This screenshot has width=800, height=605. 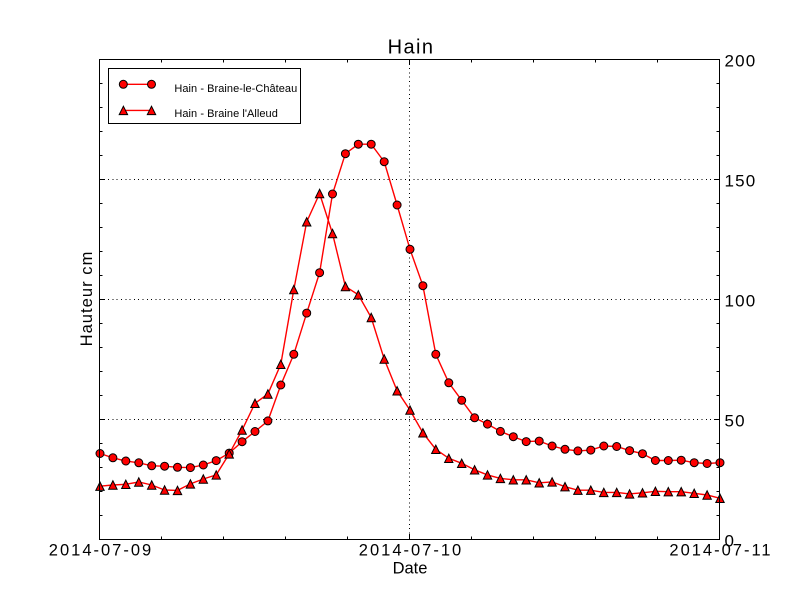 What do you see at coordinates (411, 48) in the screenshot?
I see `svg-text: Hain` at bounding box center [411, 48].